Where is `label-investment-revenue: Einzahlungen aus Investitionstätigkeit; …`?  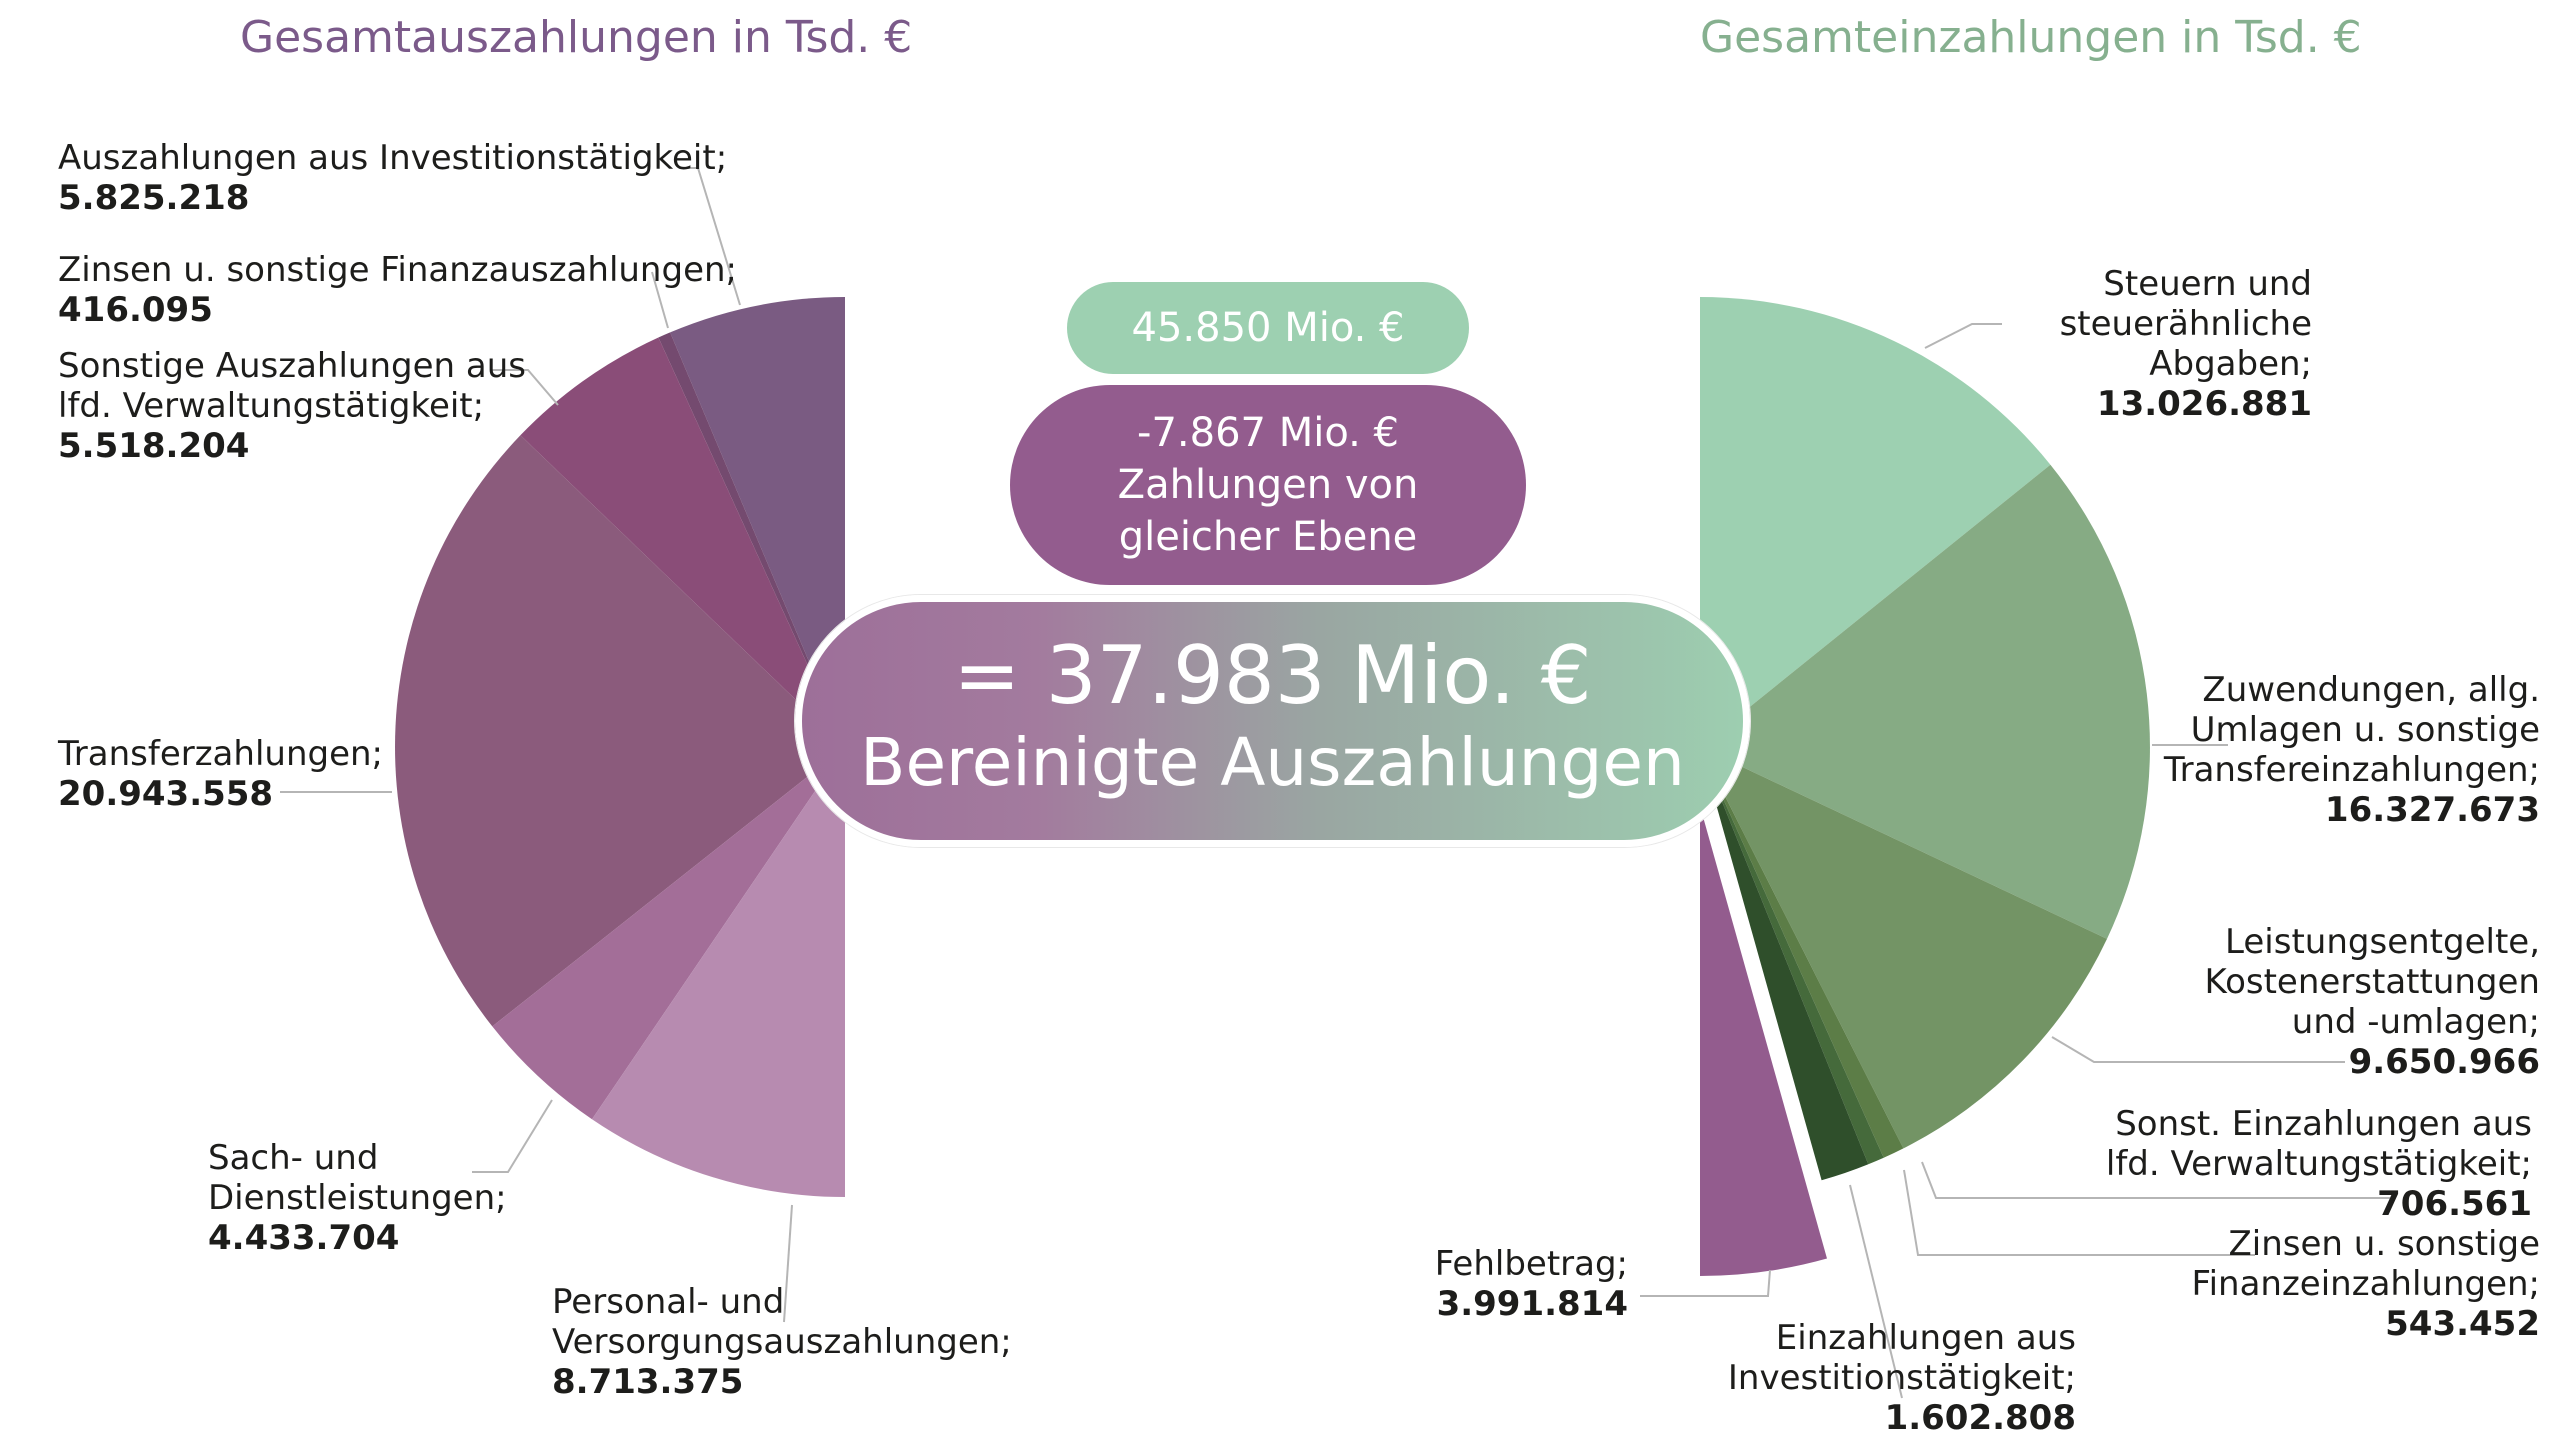
label-investment-revenue: Einzahlungen aus Investitionstätigkeit; … is located at coordinates (1902, 1378).